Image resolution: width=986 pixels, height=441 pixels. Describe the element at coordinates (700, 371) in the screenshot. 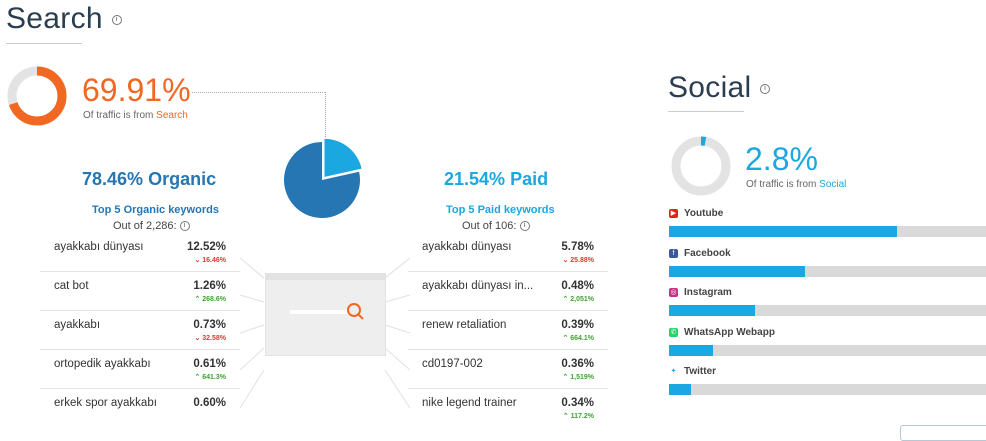

I see `social-network-name: Twitter` at that location.